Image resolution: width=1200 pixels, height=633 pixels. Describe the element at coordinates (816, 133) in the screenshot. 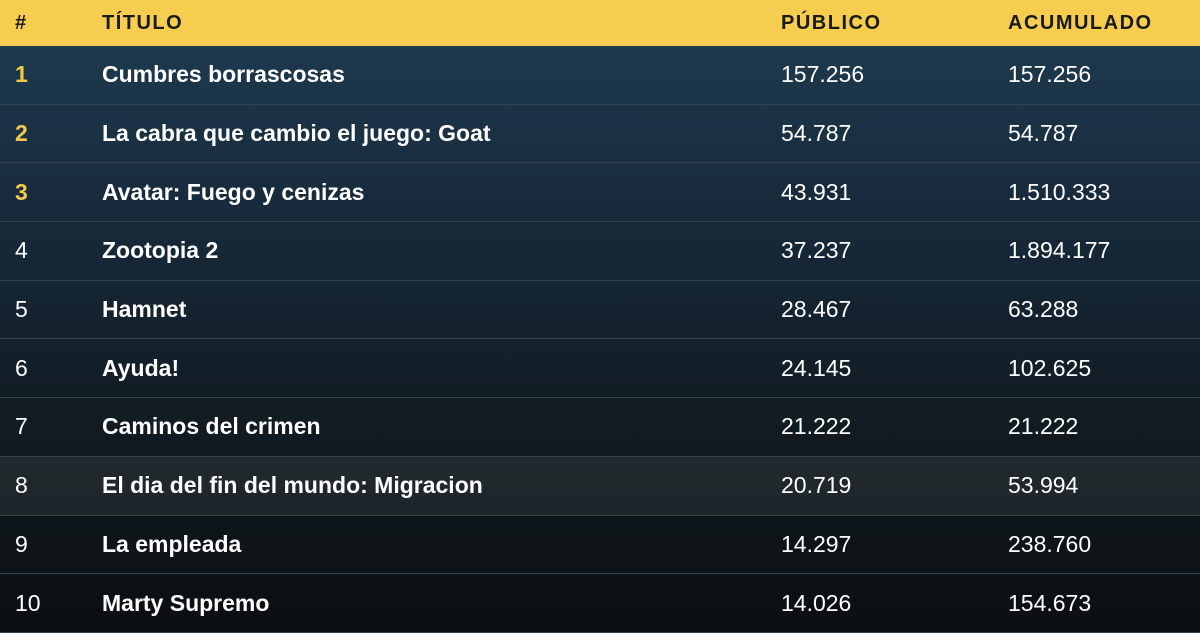

I see `audience-cell: 54.787` at that location.